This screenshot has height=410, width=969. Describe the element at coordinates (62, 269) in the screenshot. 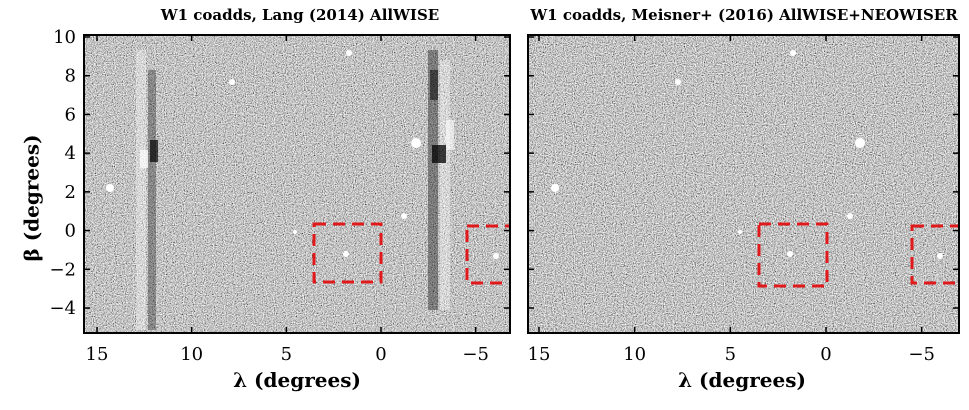

I see `y-tick-label: −2` at that location.